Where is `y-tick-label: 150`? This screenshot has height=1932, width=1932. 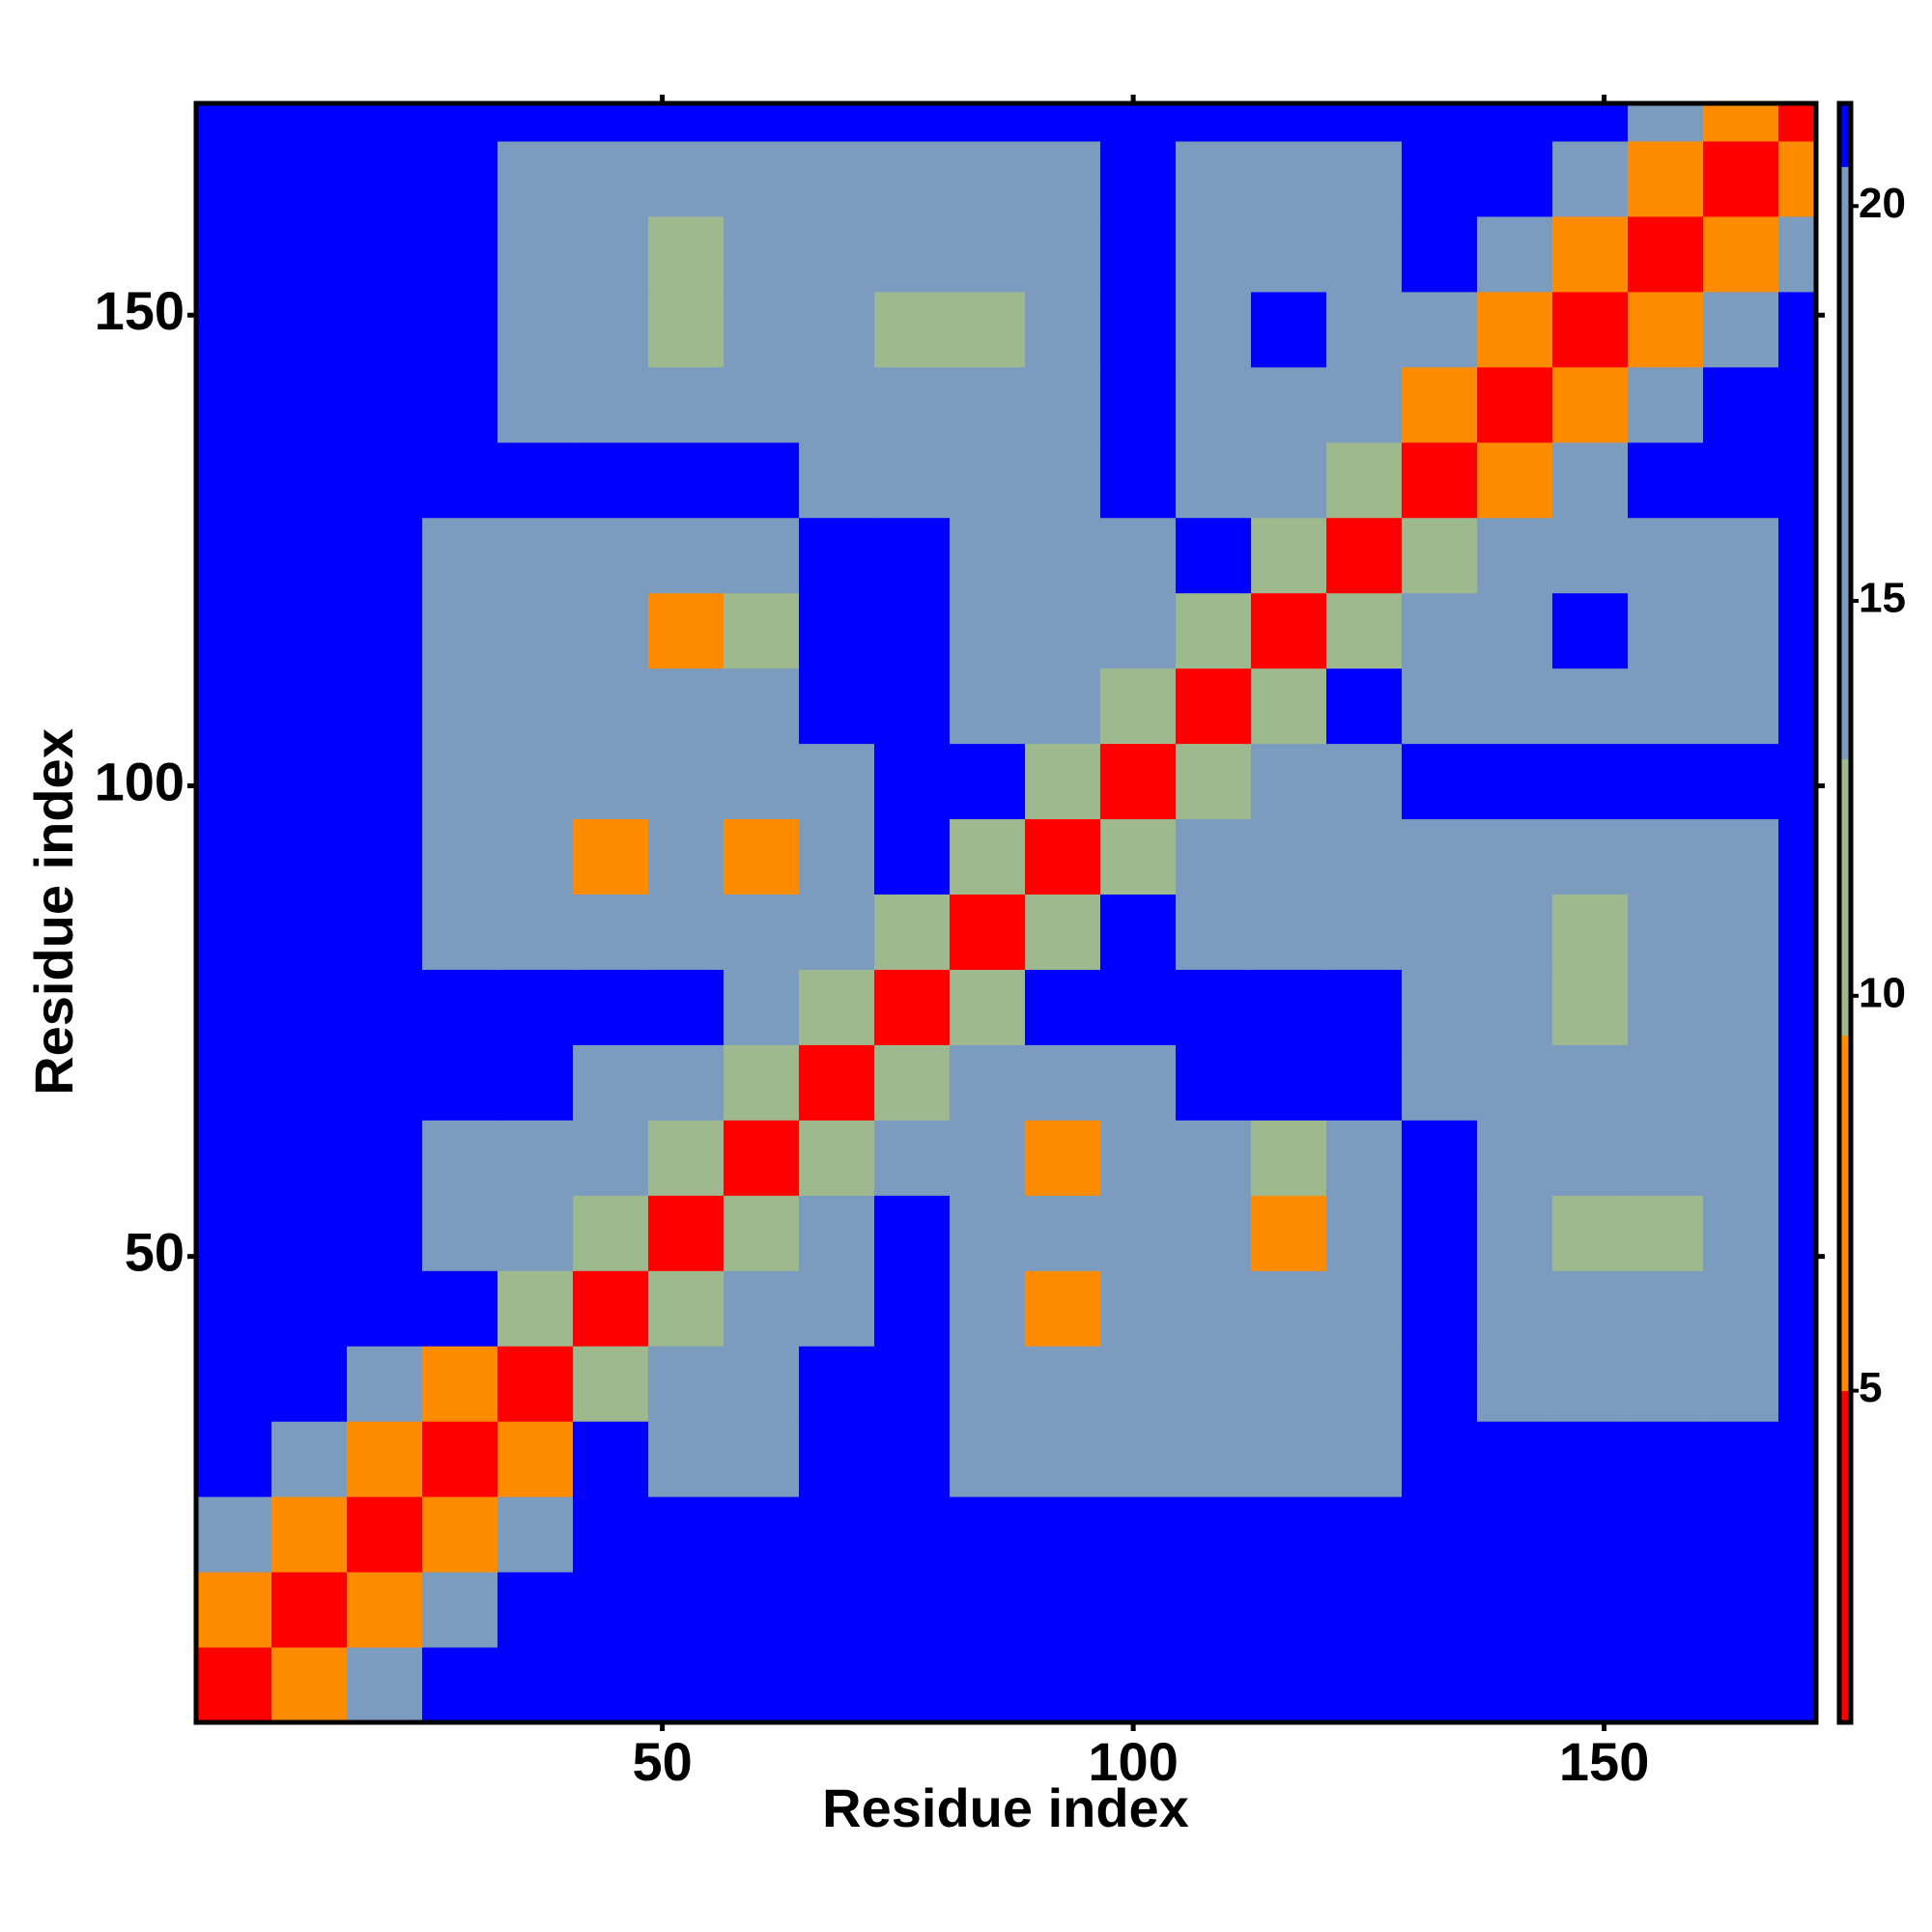
y-tick-label: 150 is located at coordinates (140, 310).